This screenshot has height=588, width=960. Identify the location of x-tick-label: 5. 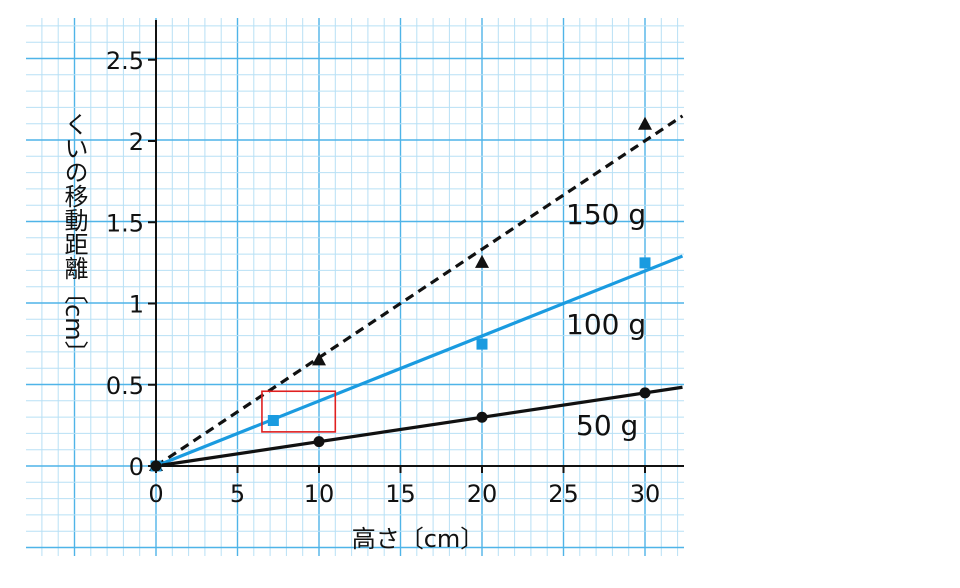
(237, 494).